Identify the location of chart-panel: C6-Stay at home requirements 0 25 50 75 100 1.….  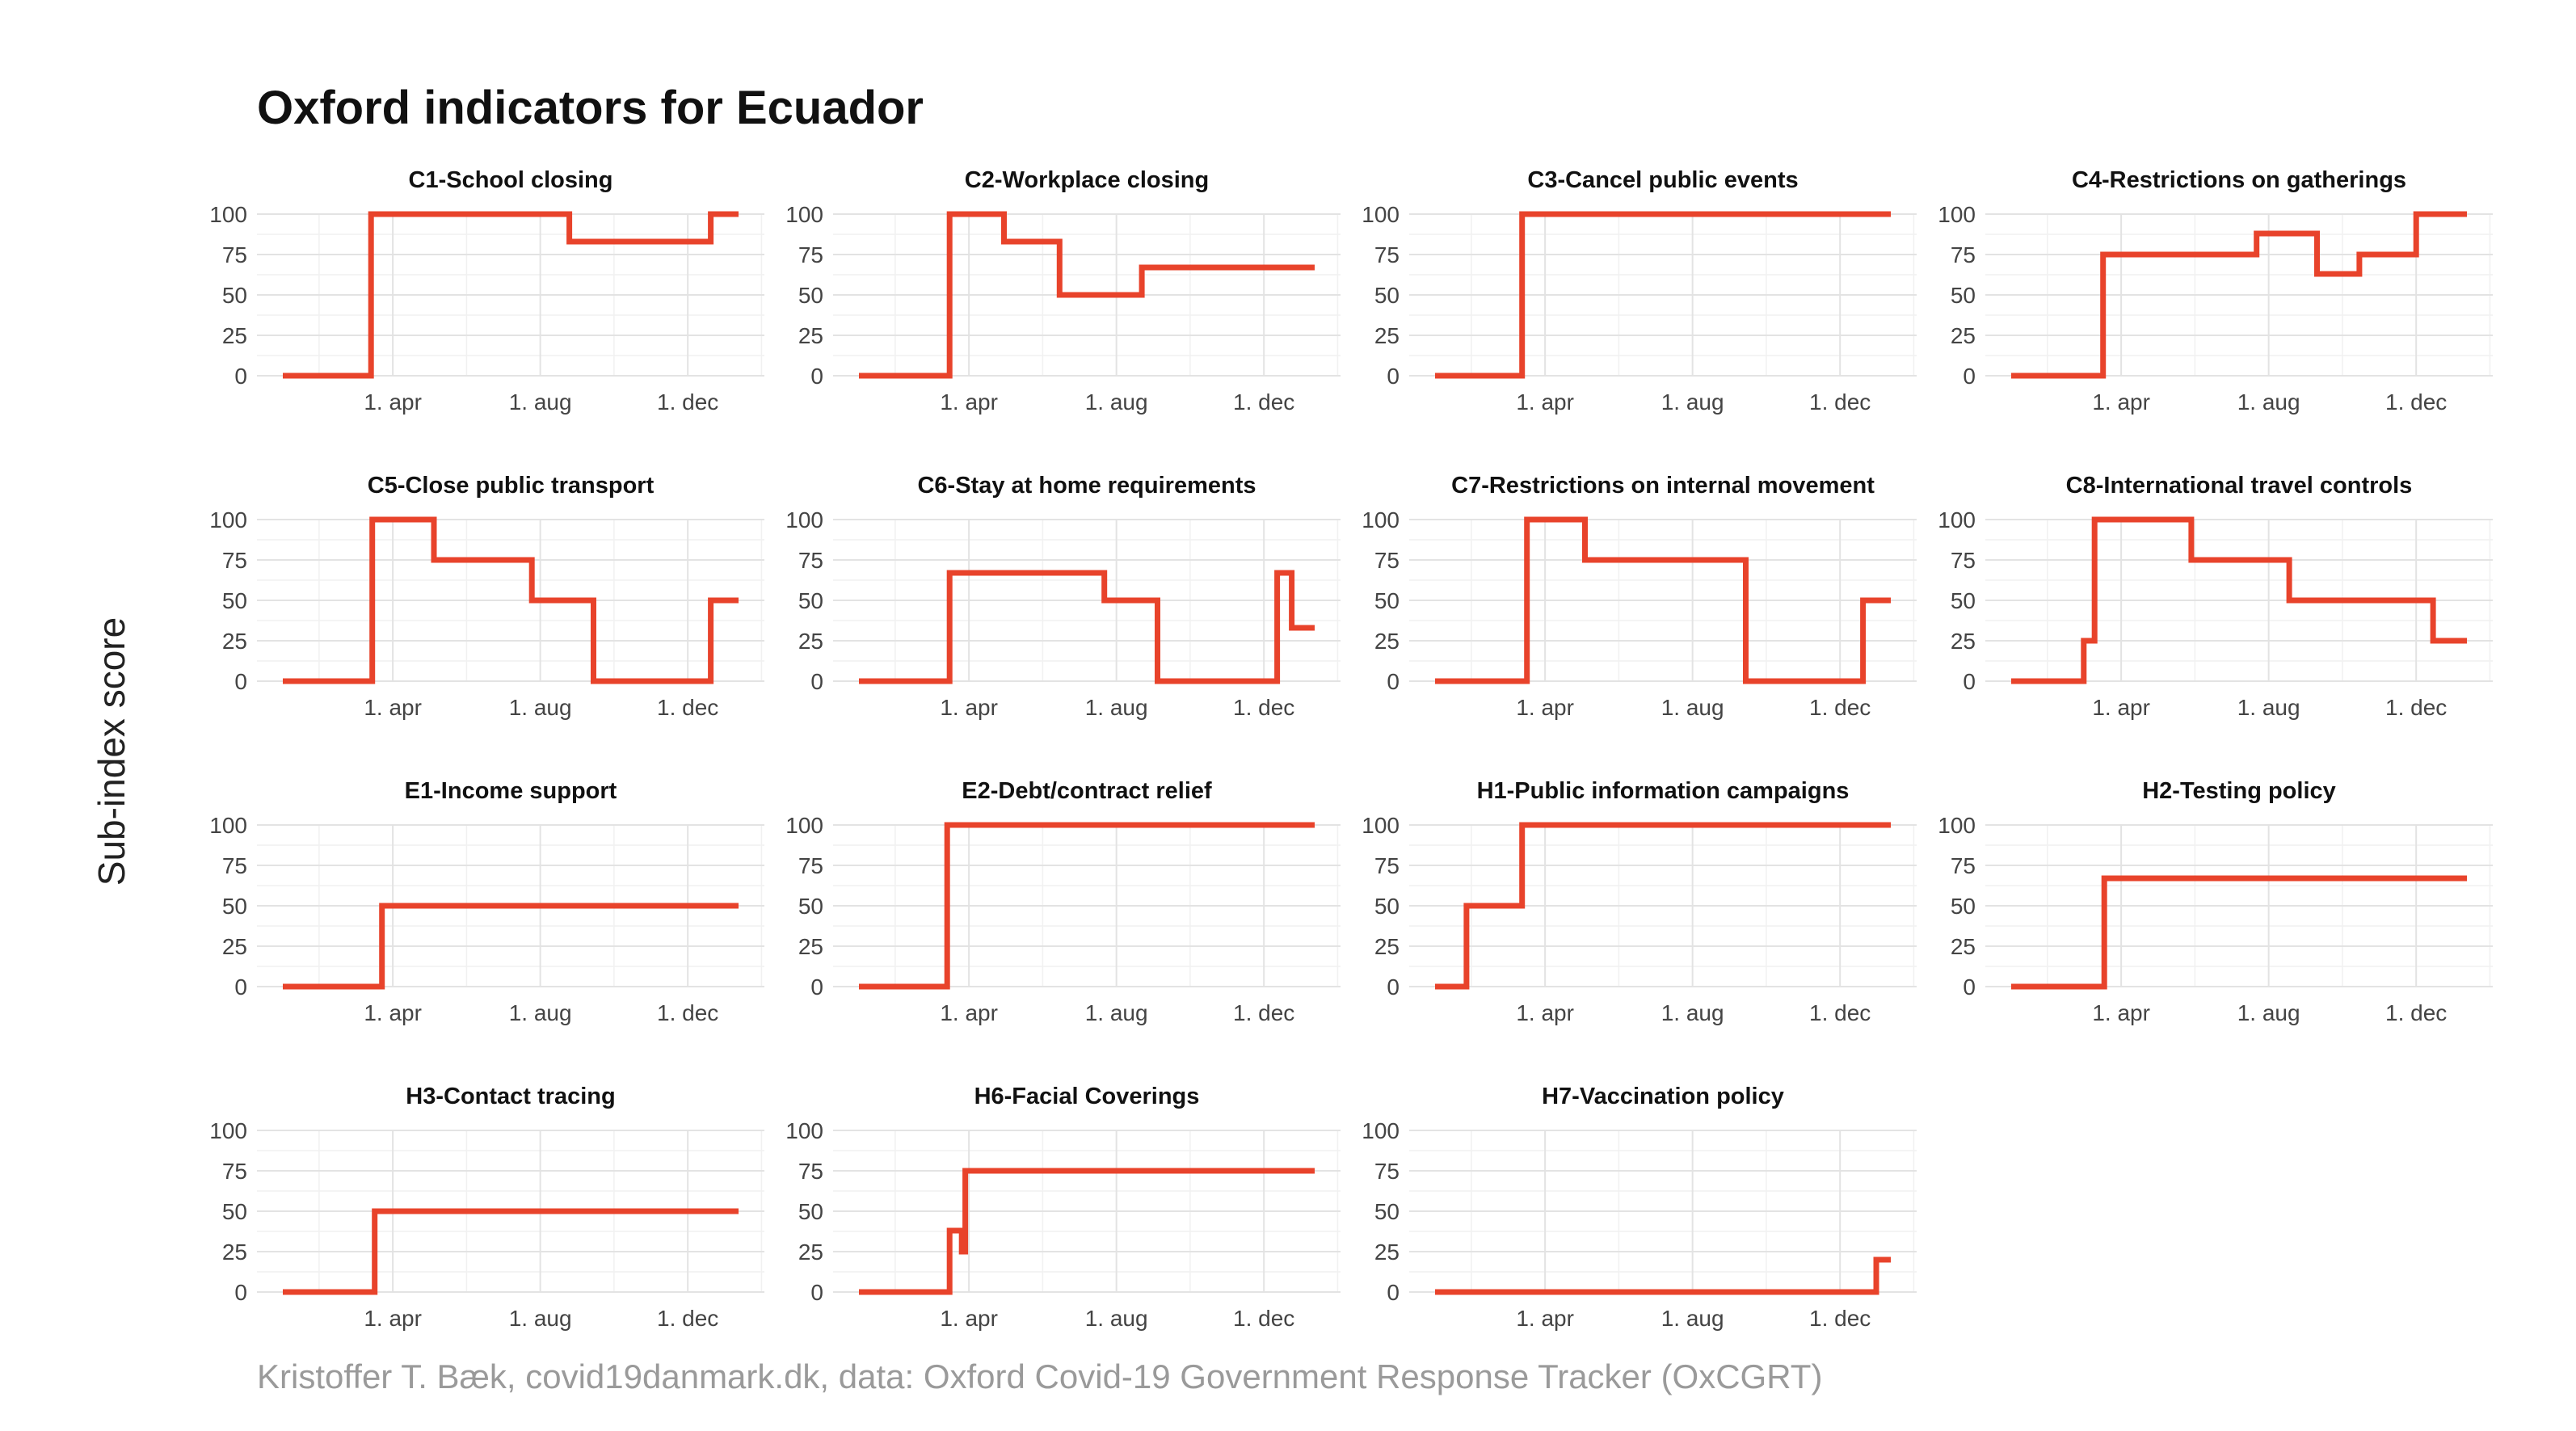
(1063, 596).